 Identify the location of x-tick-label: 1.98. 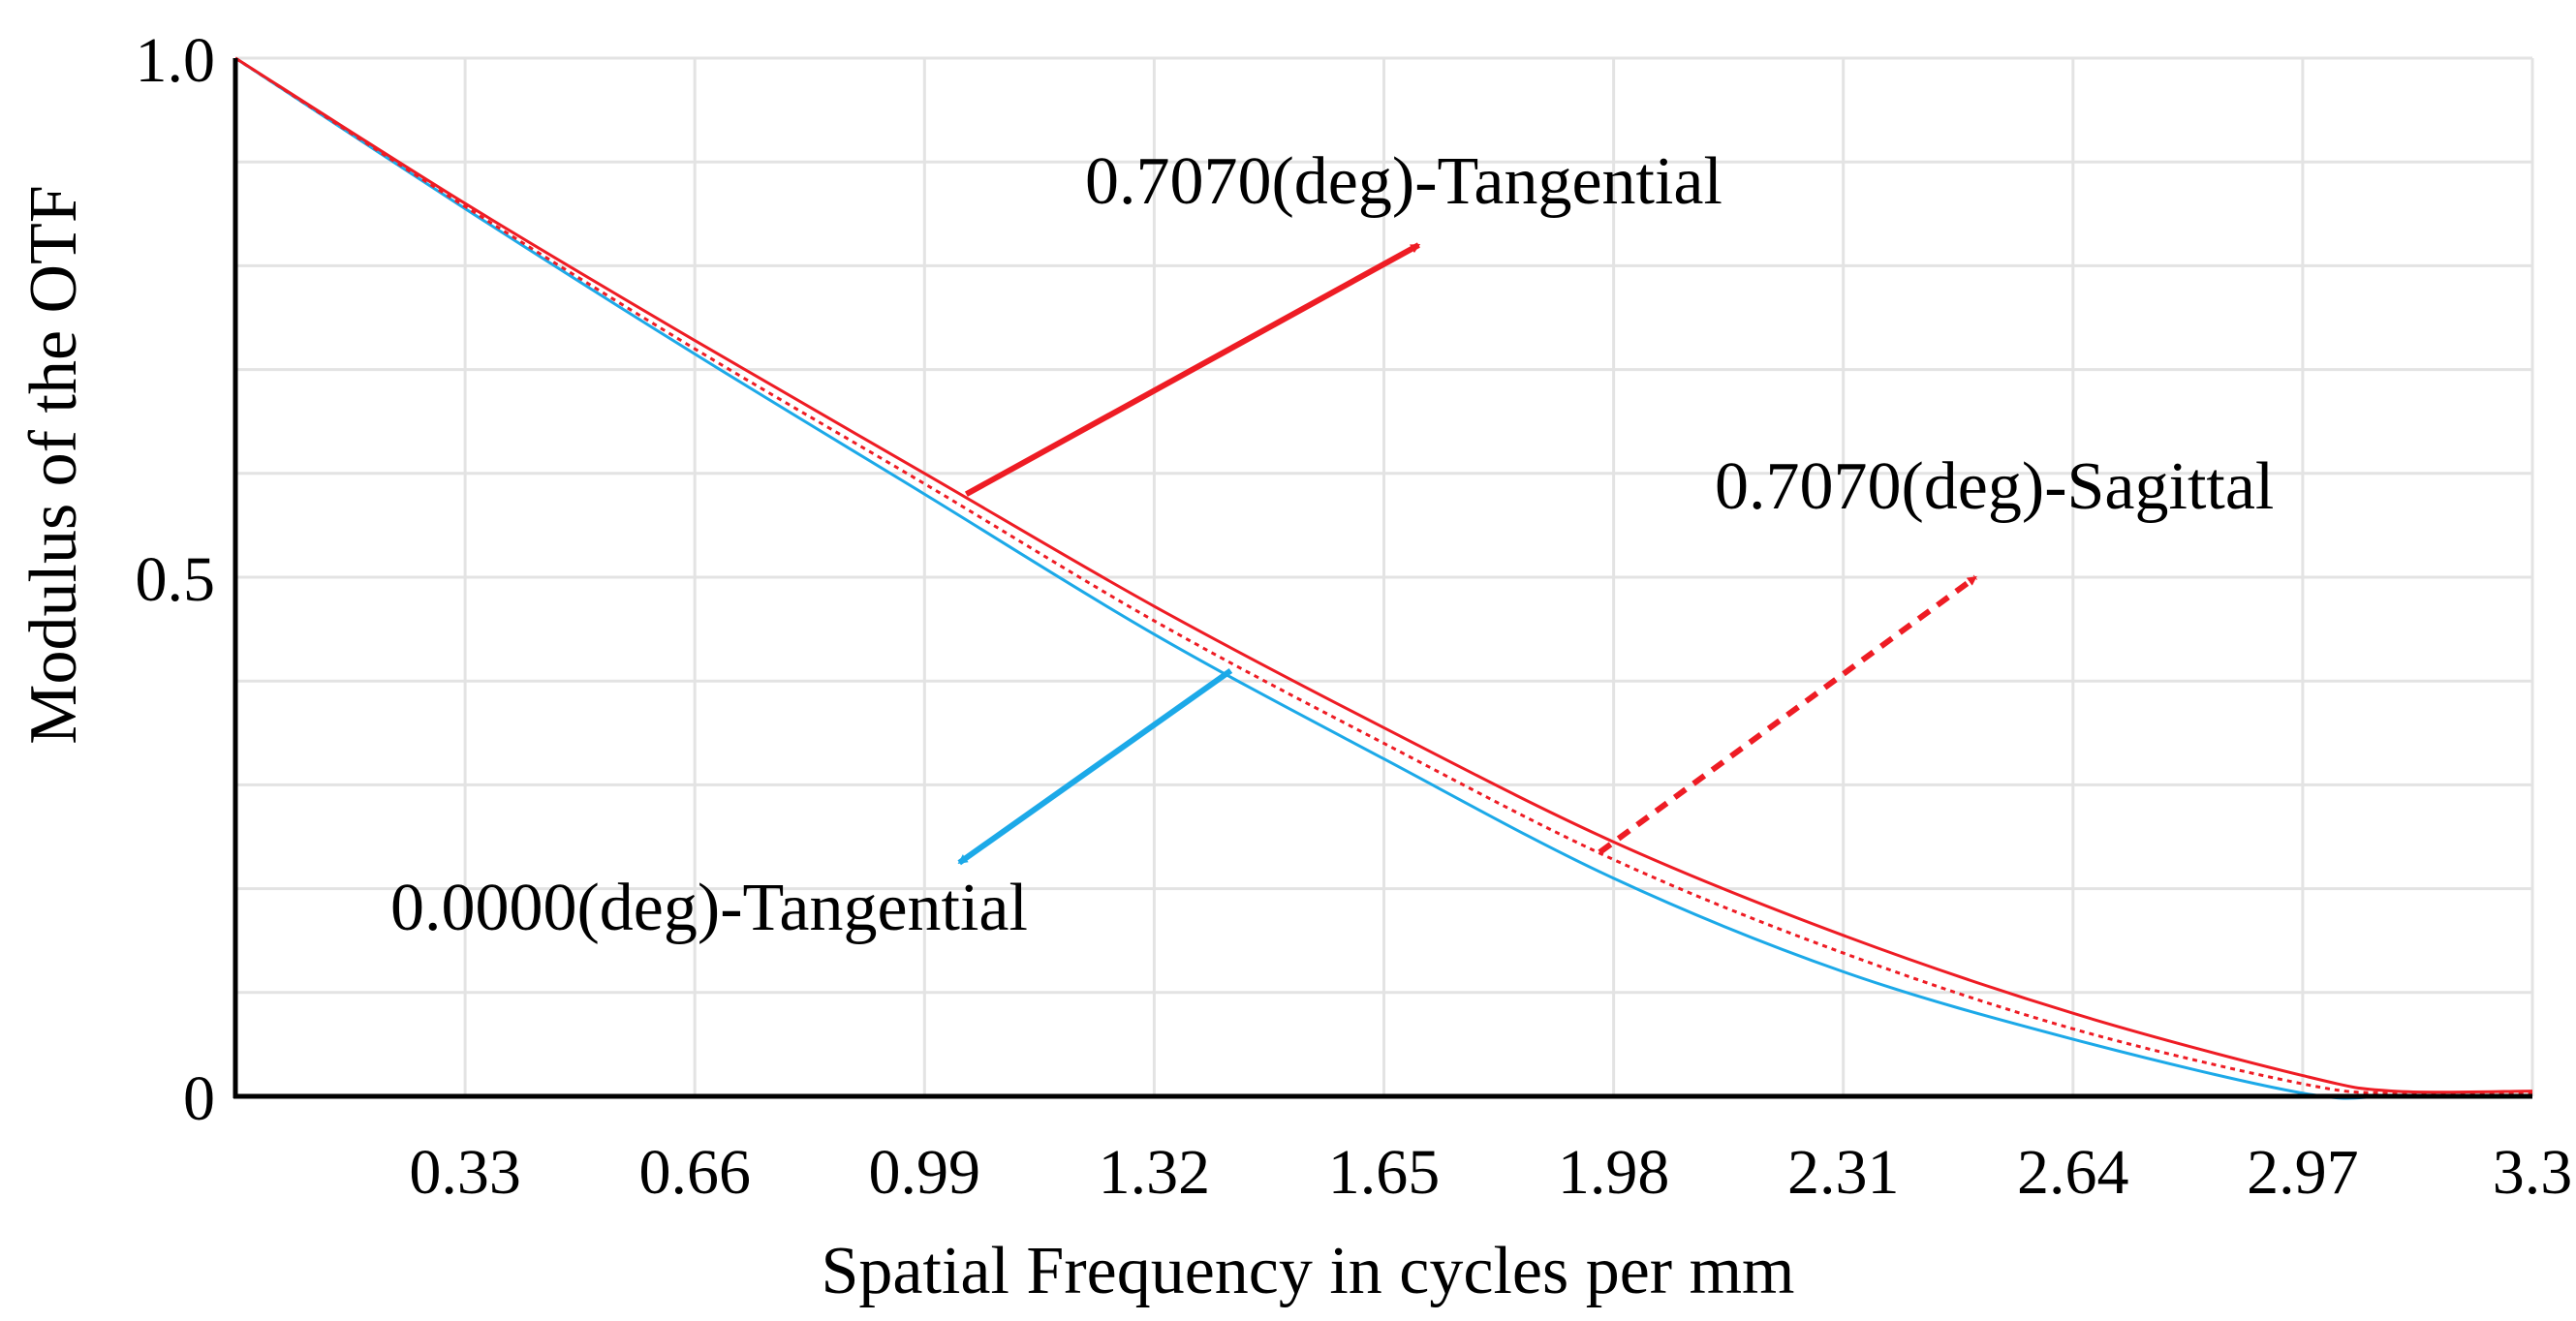
(1614, 1173).